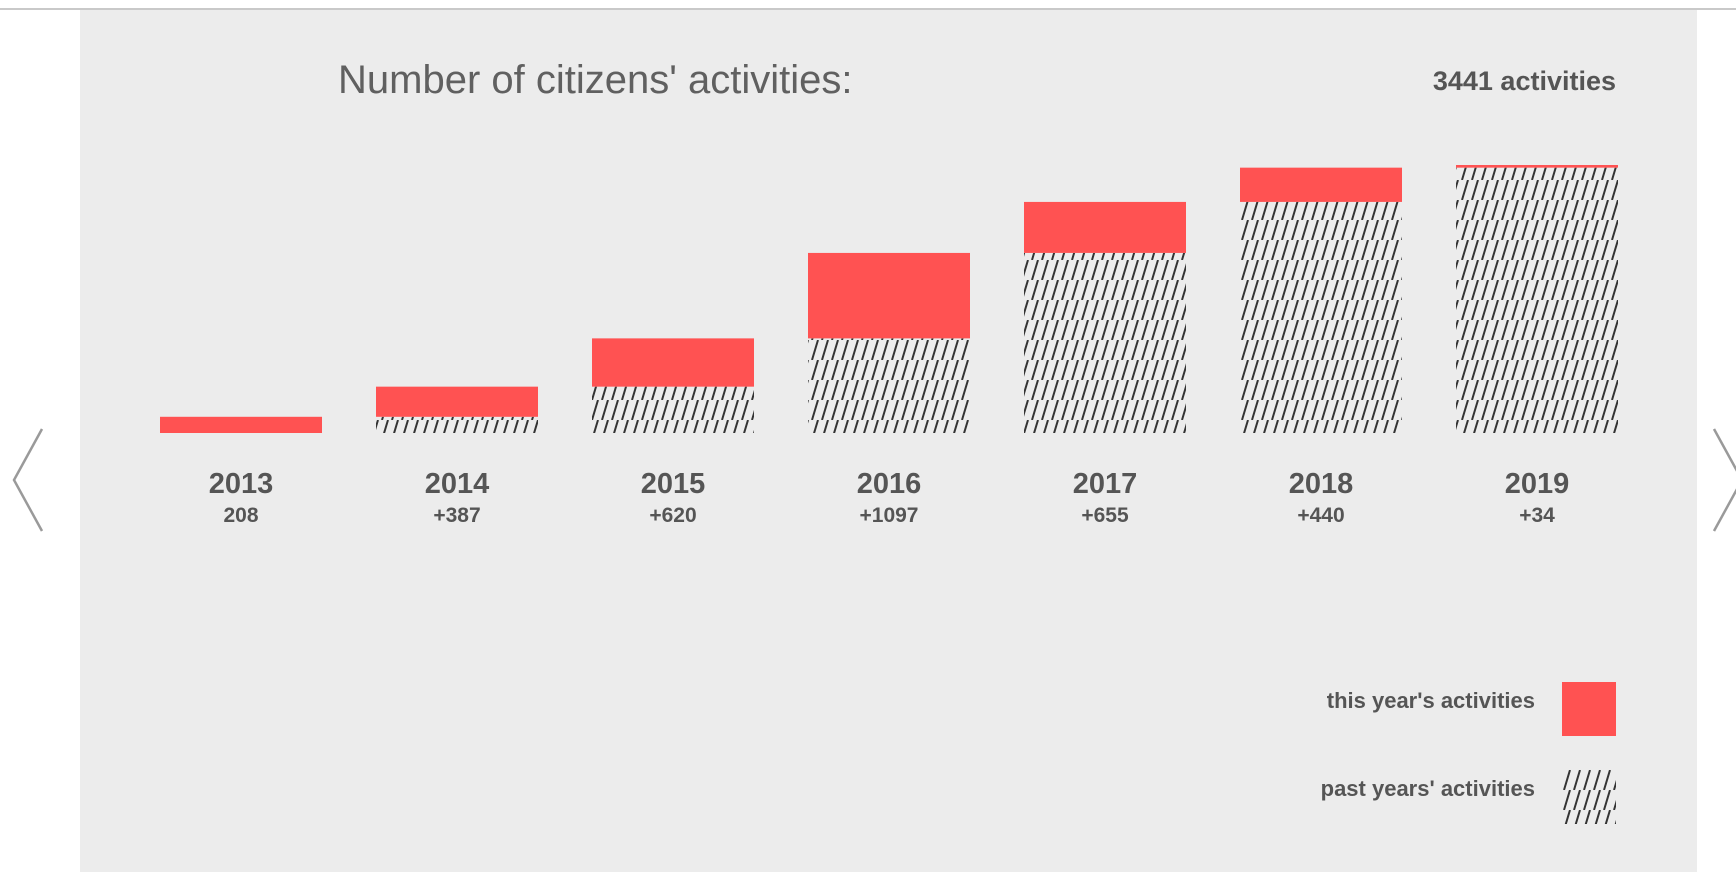  Describe the element at coordinates (1321, 184) in the screenshot. I see `bar-current-2018` at that location.